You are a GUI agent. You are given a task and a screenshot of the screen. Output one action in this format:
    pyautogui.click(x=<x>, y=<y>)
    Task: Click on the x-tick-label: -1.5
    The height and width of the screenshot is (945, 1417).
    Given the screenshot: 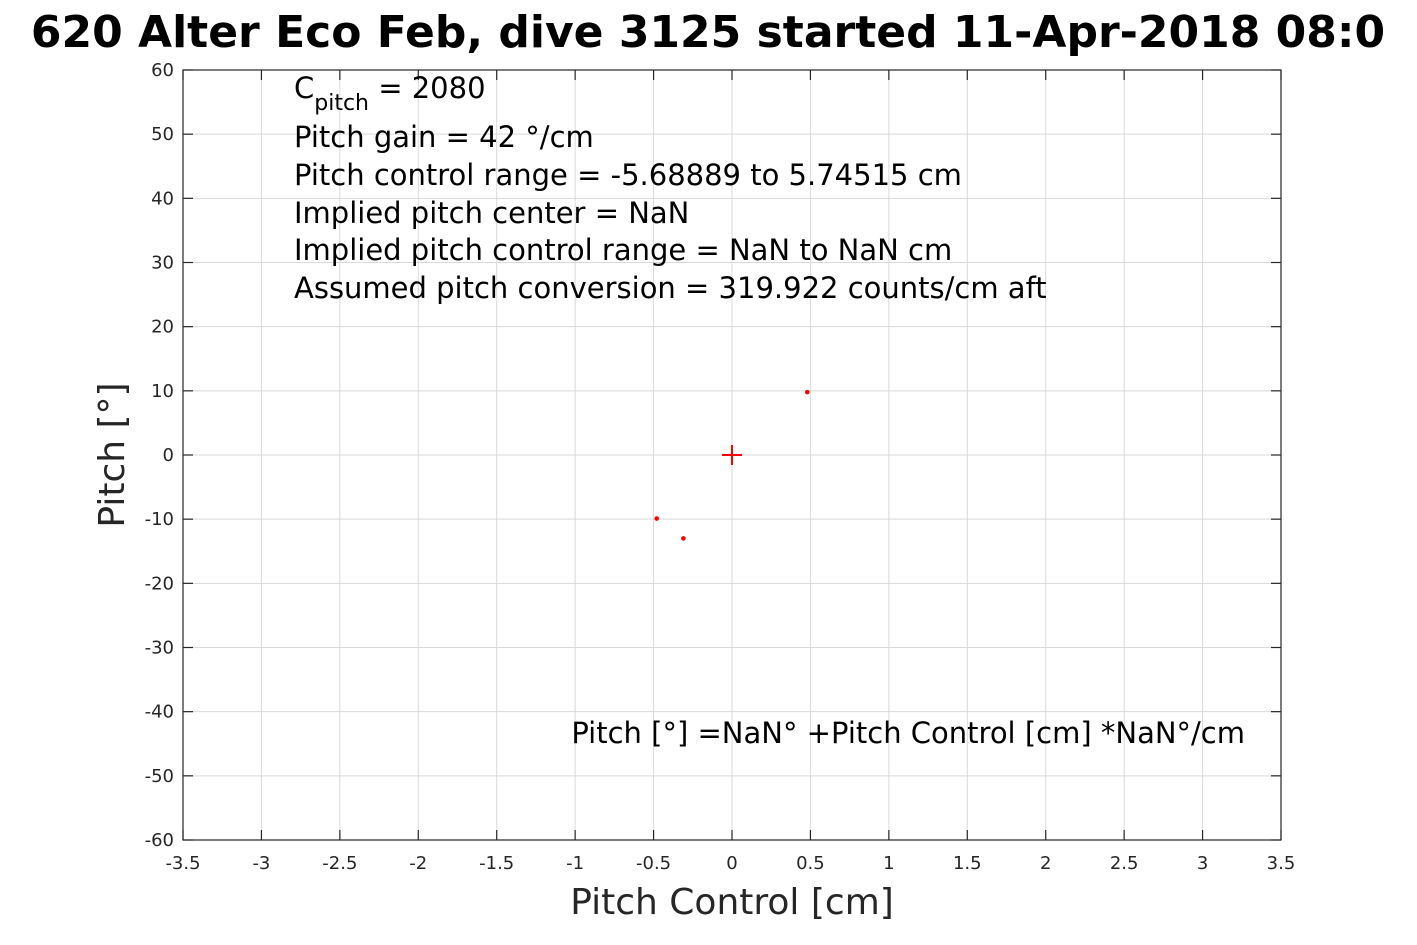 What is the action you would take?
    pyautogui.click(x=496, y=863)
    